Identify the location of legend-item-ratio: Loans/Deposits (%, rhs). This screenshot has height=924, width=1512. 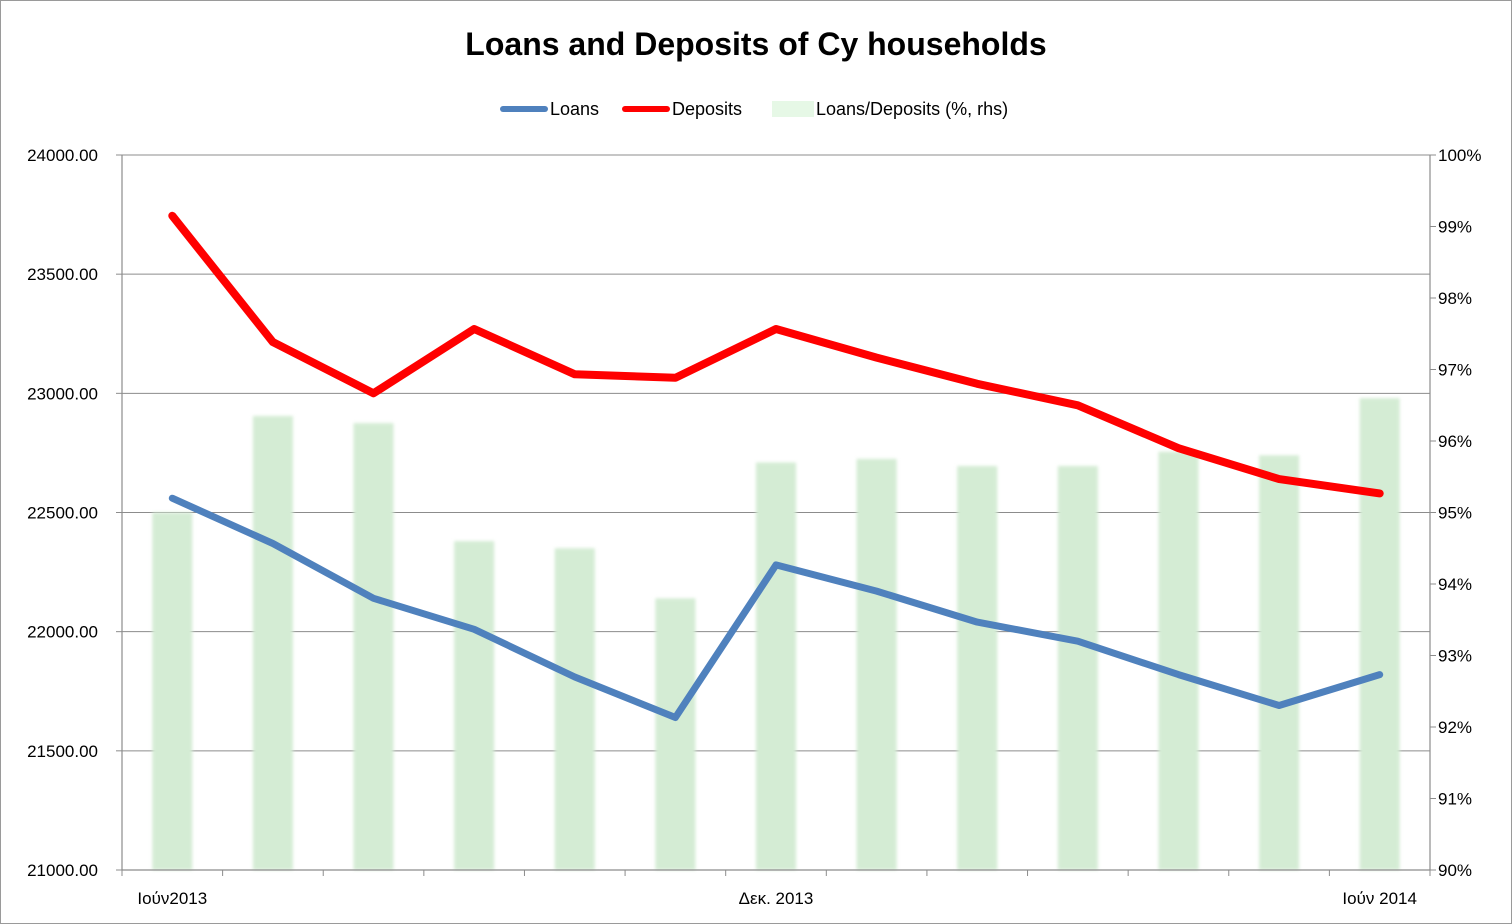
(890, 109).